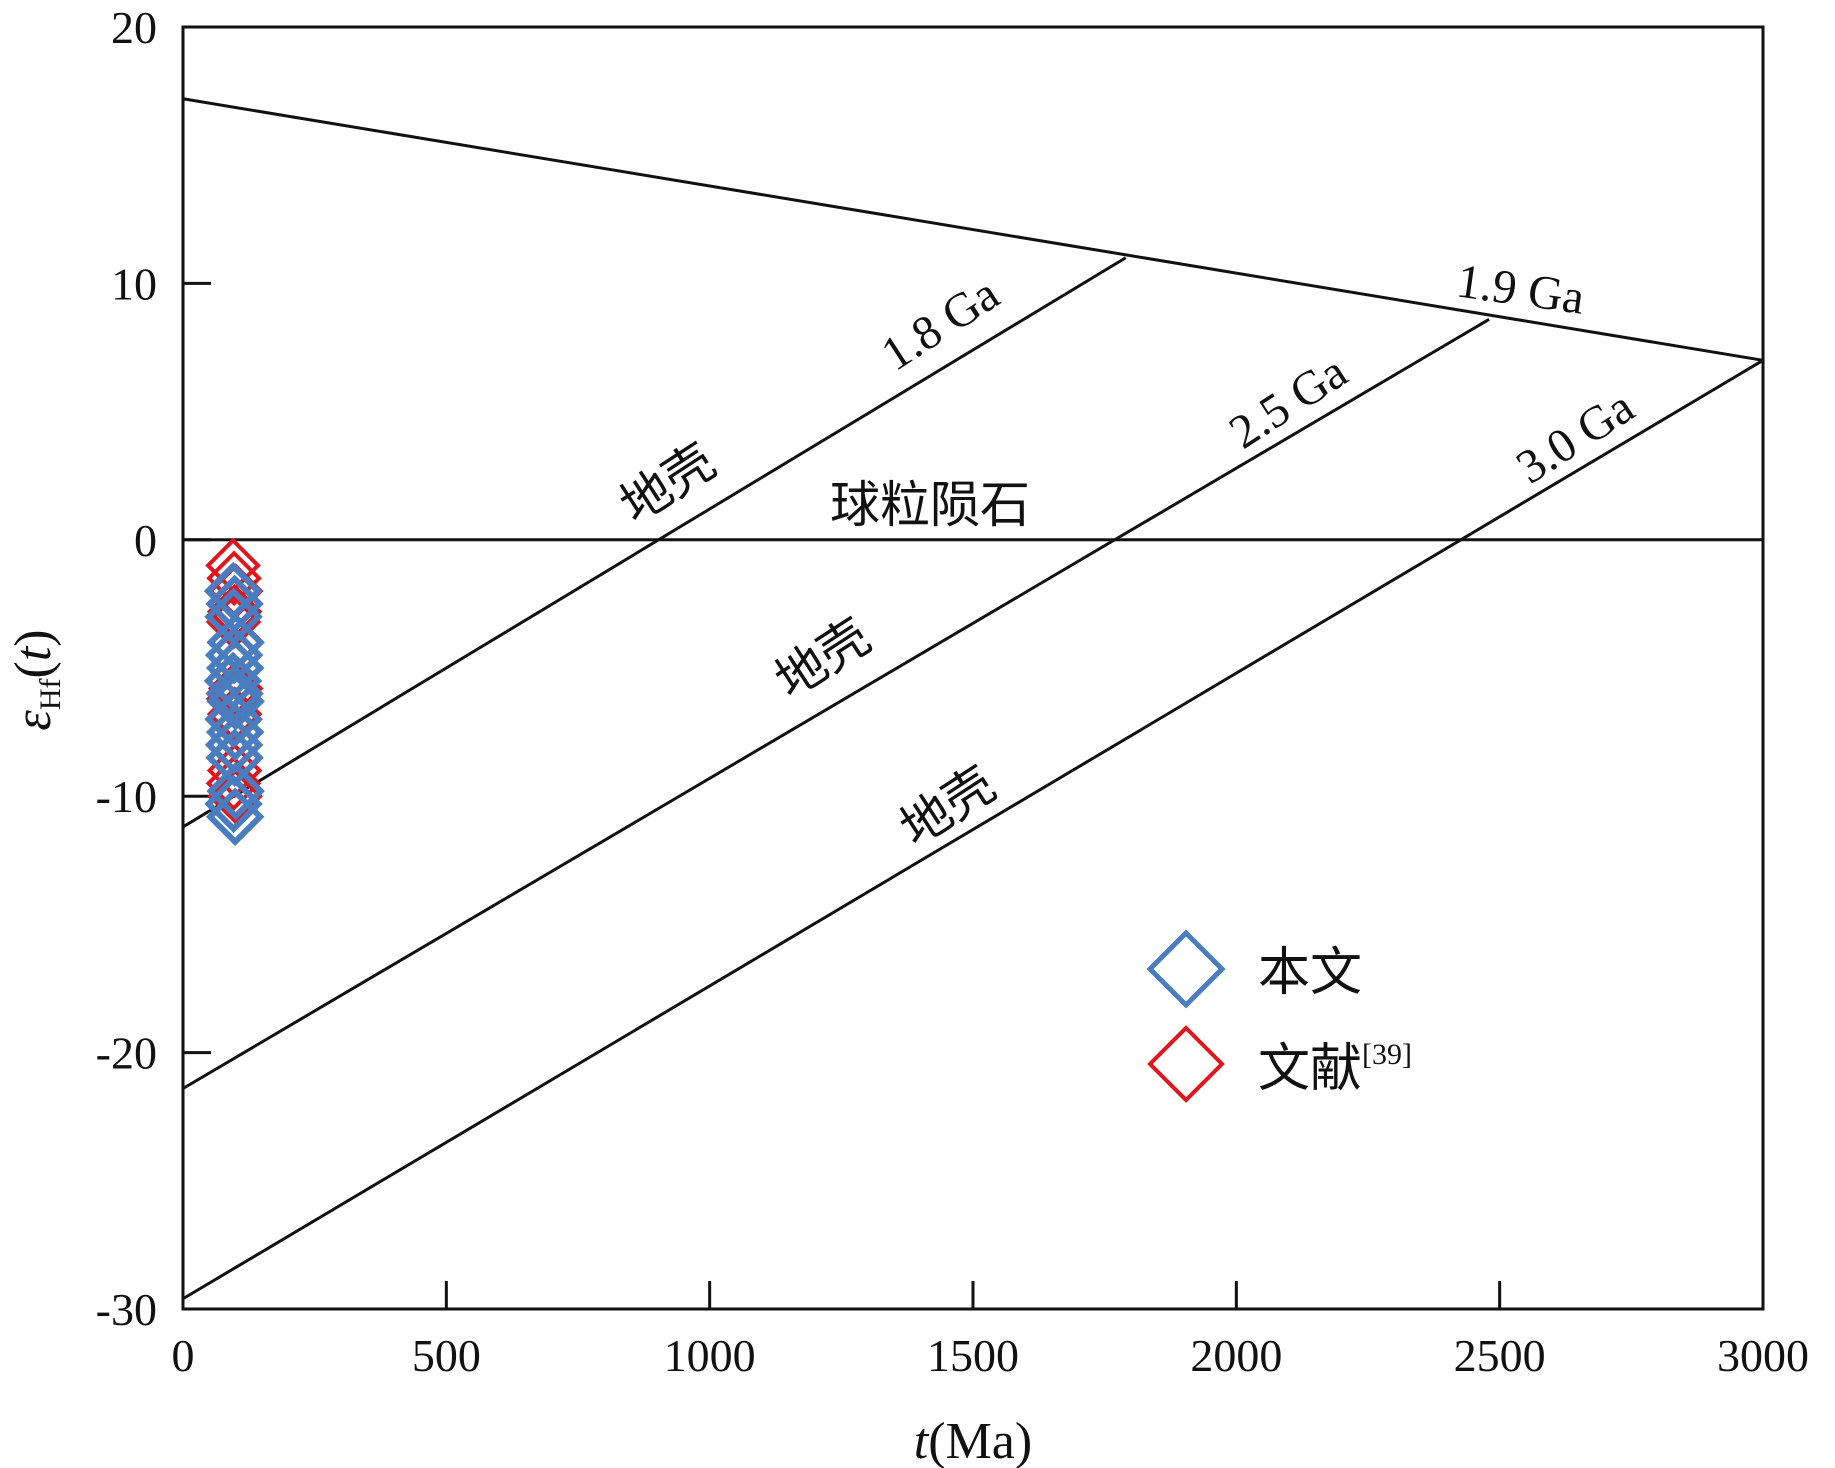  Describe the element at coordinates (1310, 973) in the screenshot. I see `legend-label-this-study: 本文` at that location.